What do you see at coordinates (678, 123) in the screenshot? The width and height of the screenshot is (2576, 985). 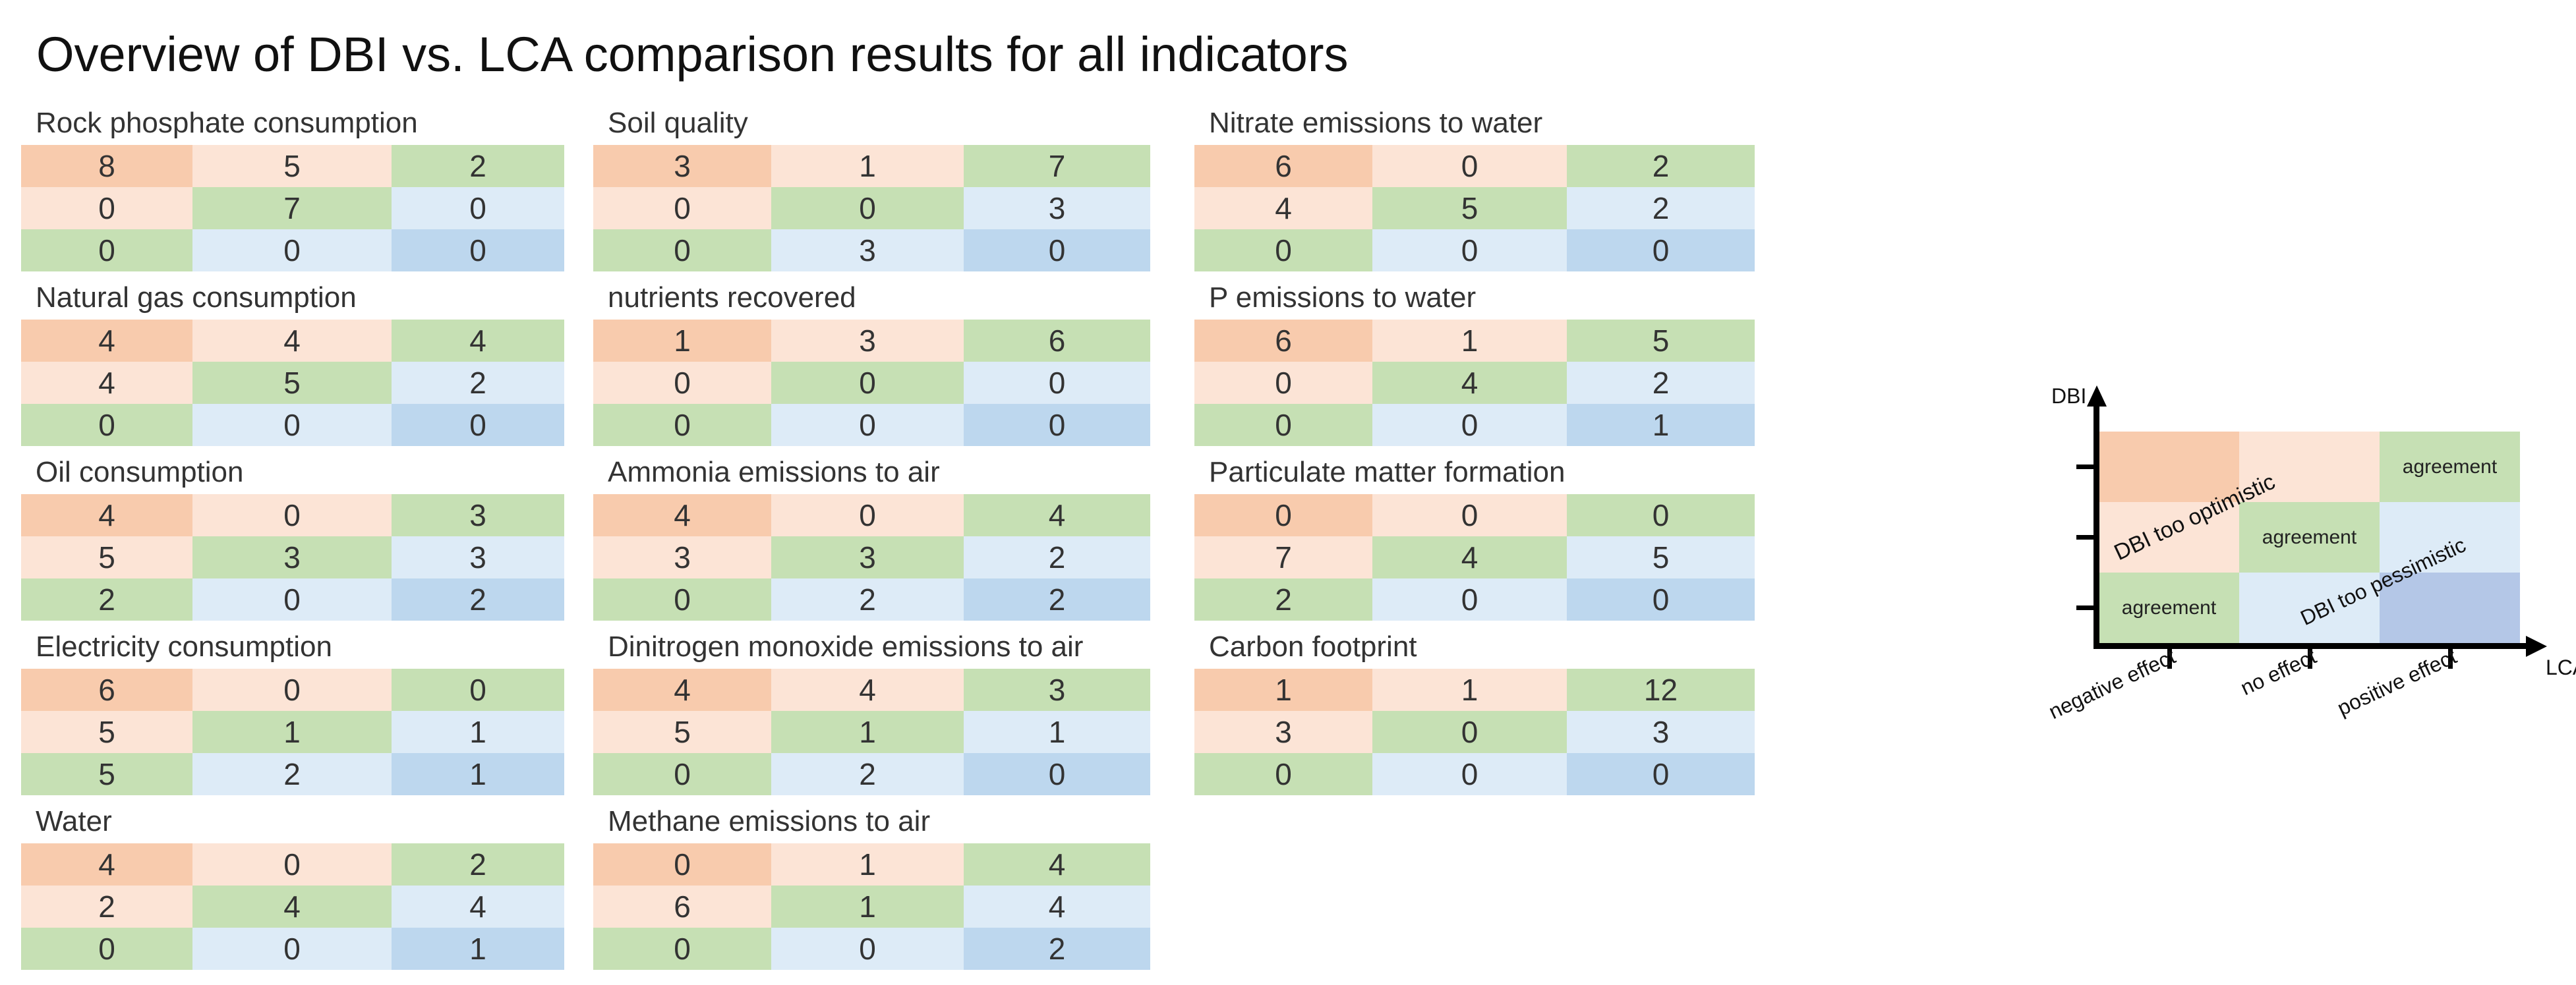 I see `panel-title: Soil quality` at bounding box center [678, 123].